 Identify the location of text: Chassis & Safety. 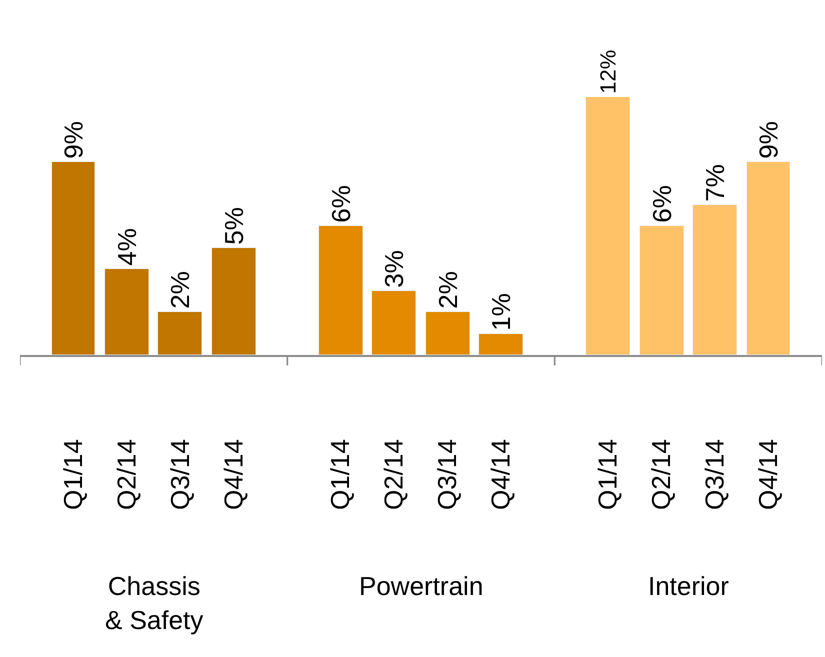
(154, 603).